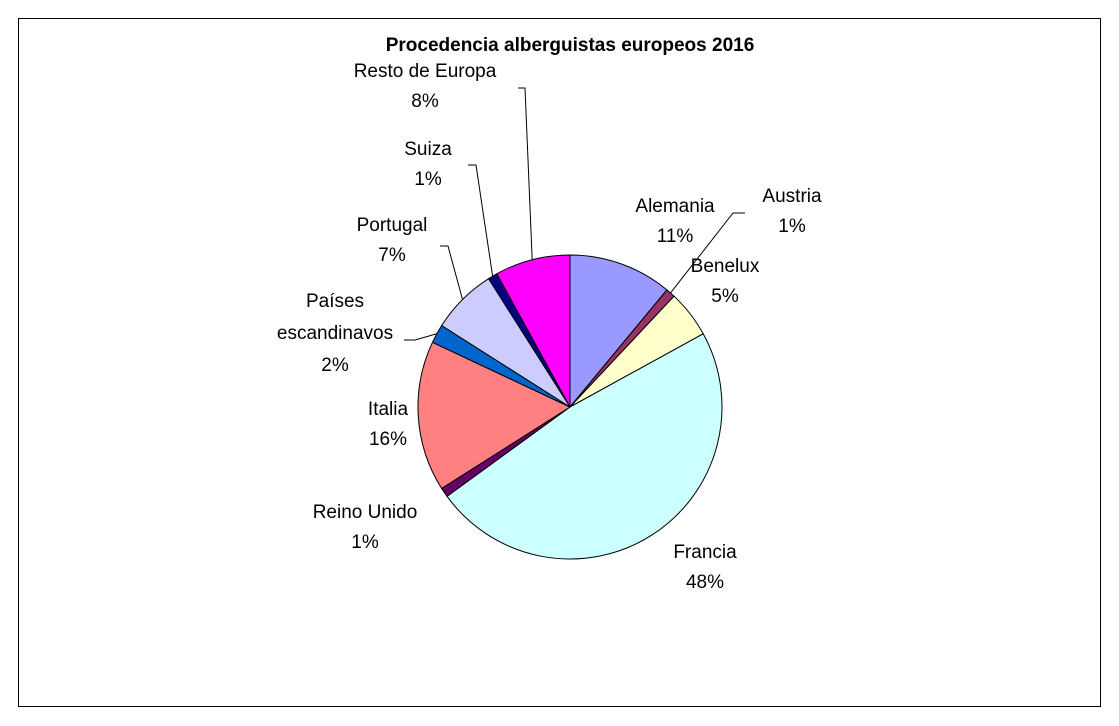  I want to click on slice-value-label: 8%, so click(425, 101).